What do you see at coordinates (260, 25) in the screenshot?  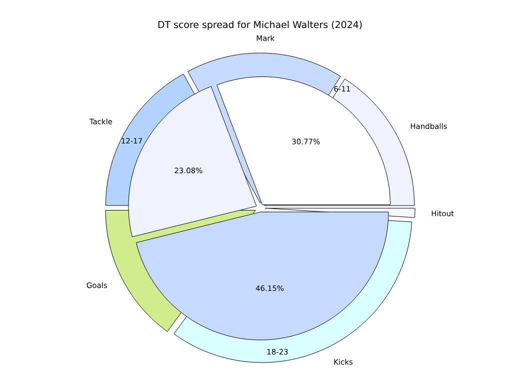 I see `chart-title: DT score spread for Michael Walters (2024)` at bounding box center [260, 25].